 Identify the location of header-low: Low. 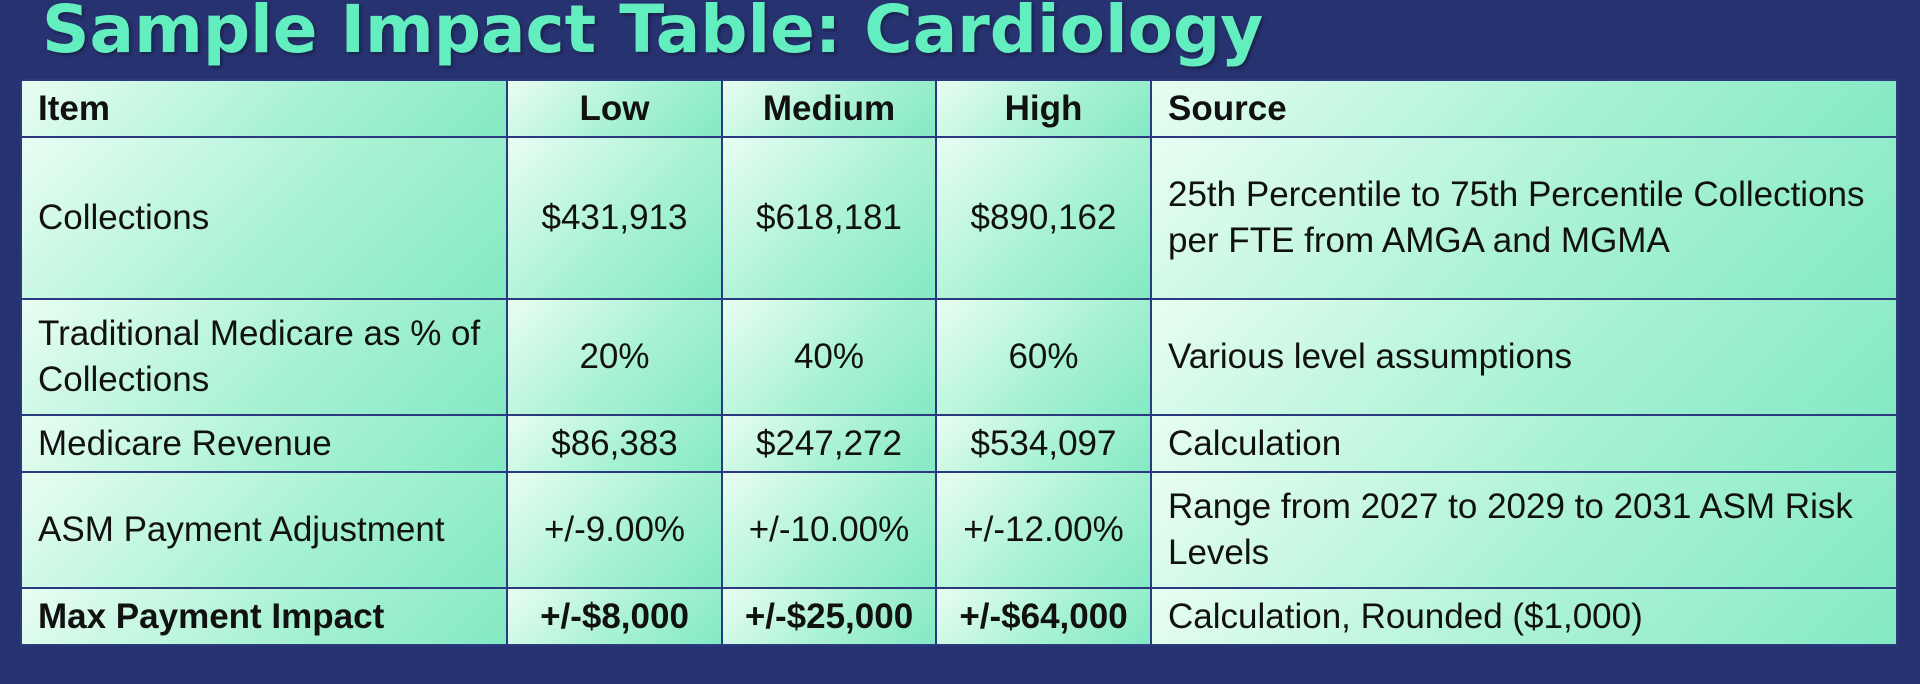
(614, 108).